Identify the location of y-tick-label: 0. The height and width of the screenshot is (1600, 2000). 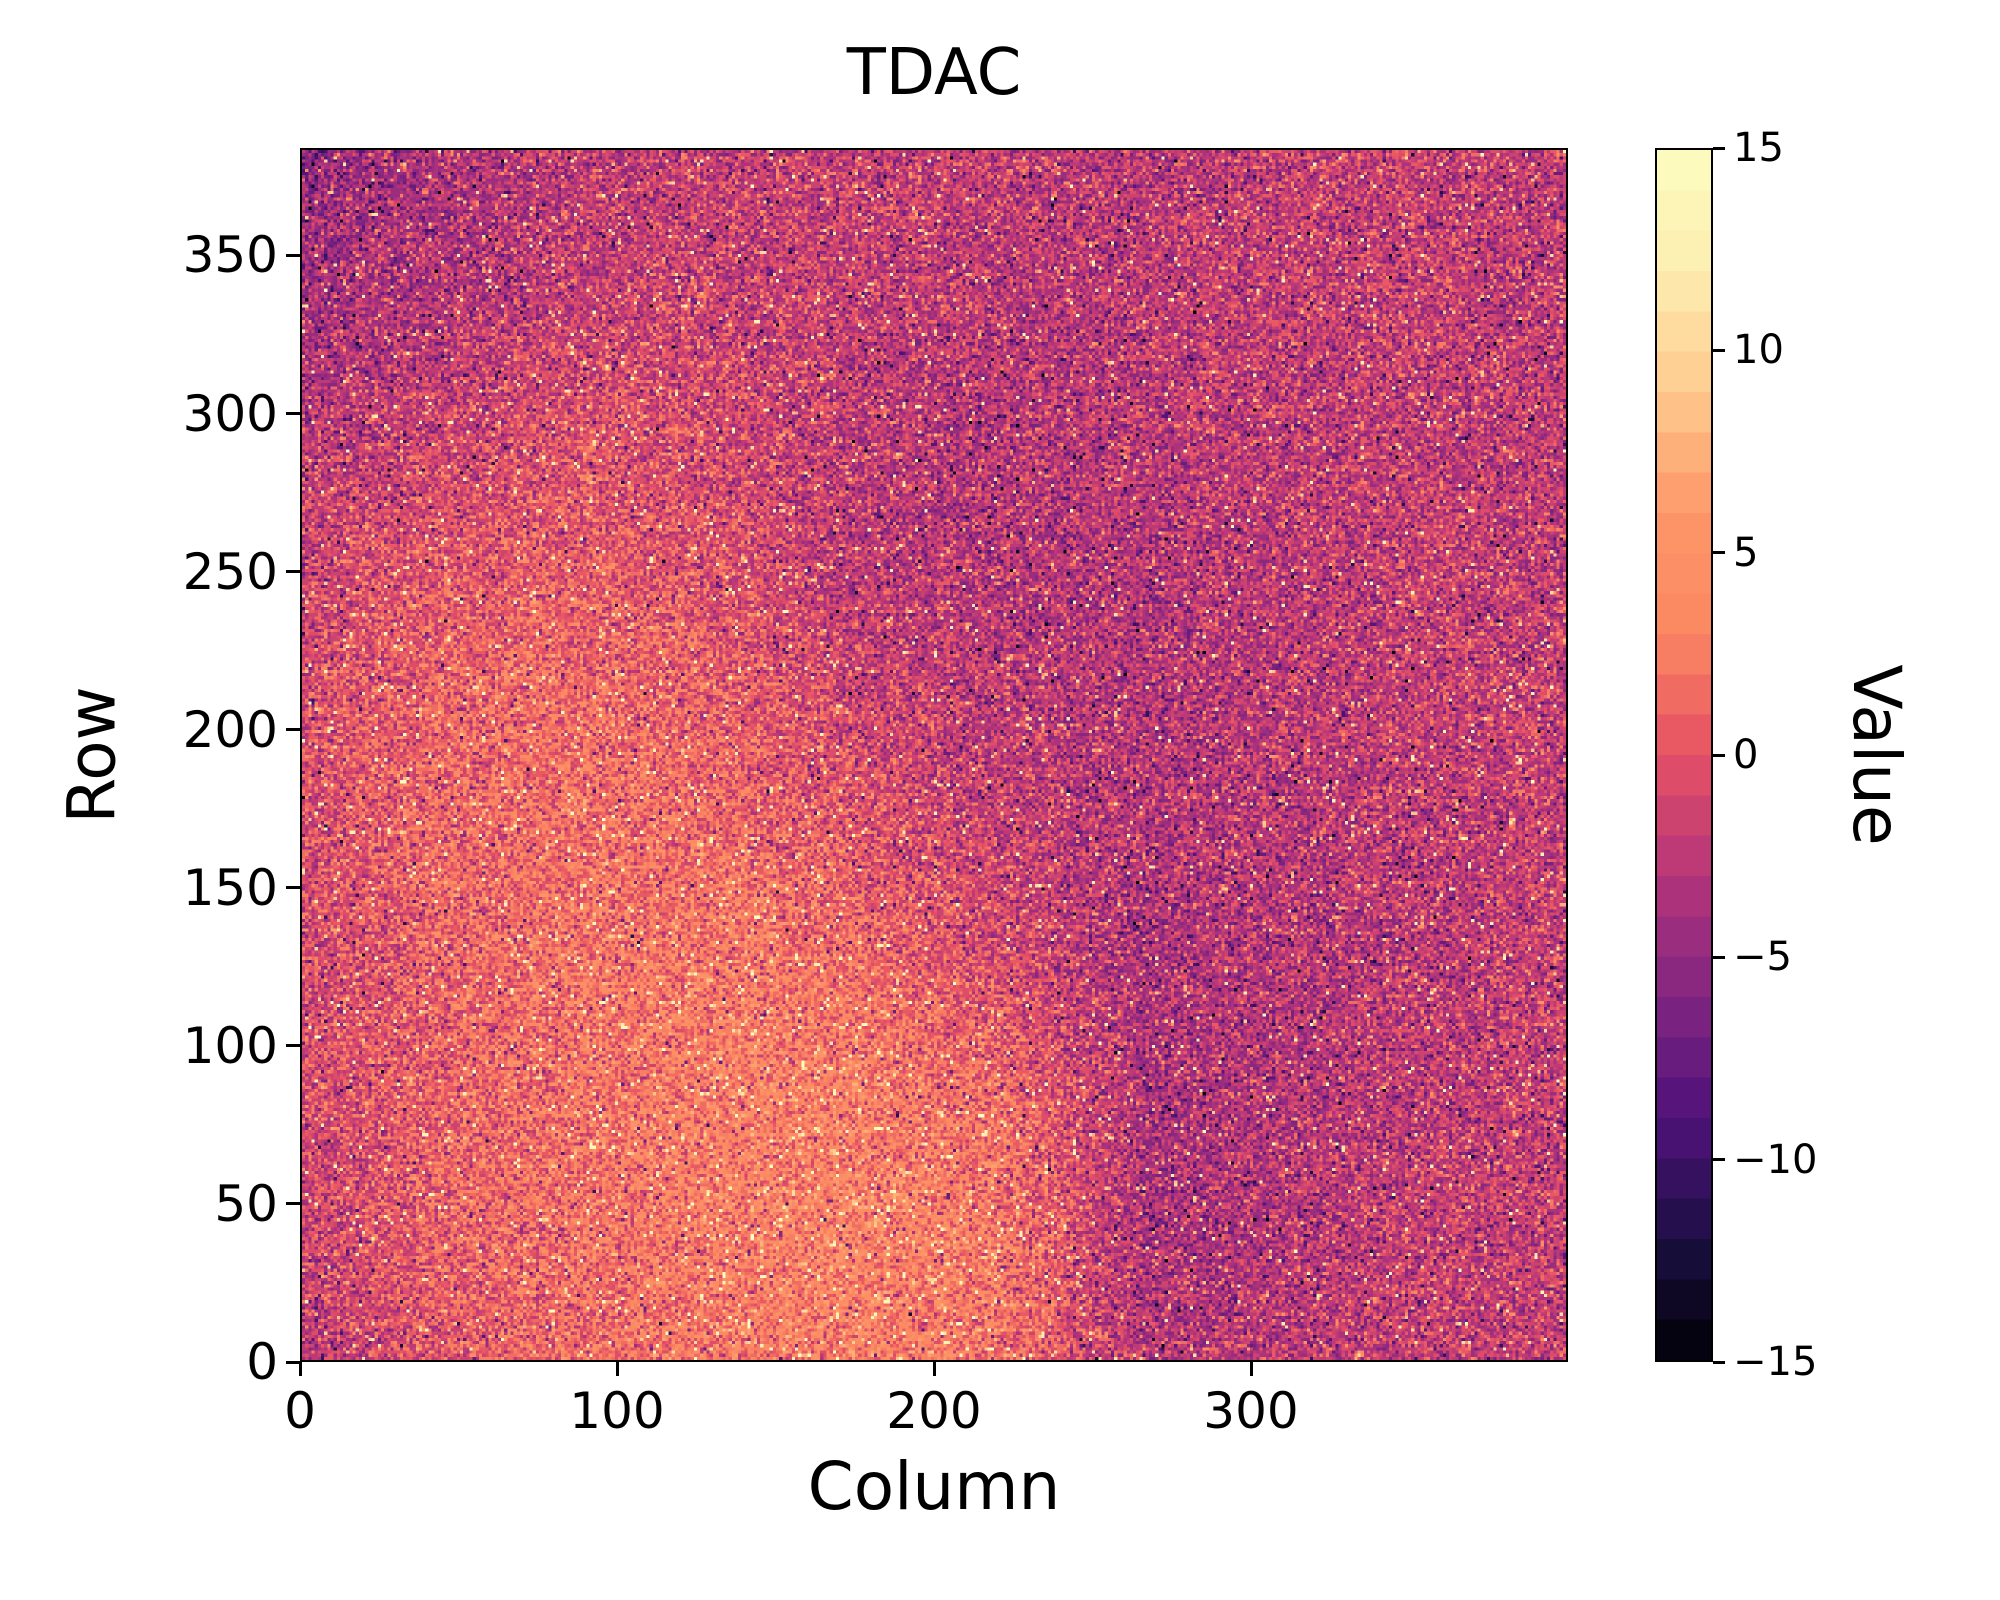
(262, 1362).